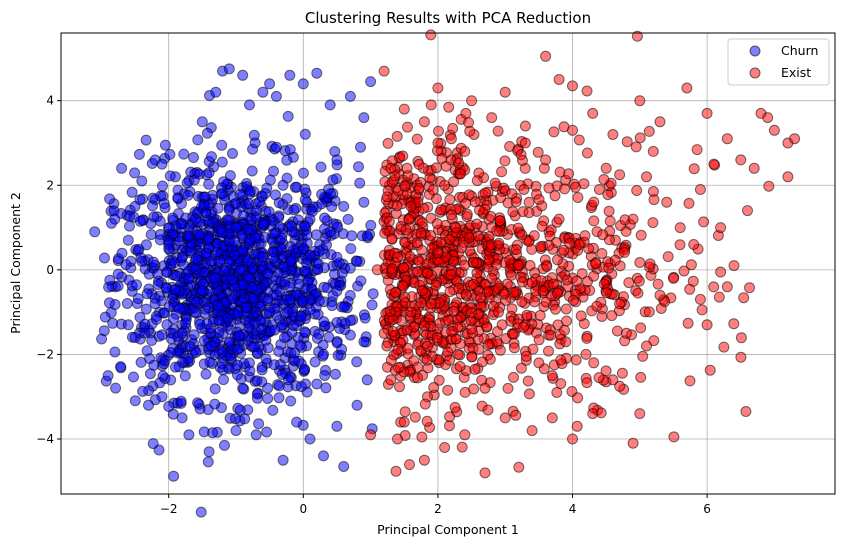 The height and width of the screenshot is (547, 844). Describe the element at coordinates (755, 73) in the screenshot. I see `legend-exist-marker` at that location.